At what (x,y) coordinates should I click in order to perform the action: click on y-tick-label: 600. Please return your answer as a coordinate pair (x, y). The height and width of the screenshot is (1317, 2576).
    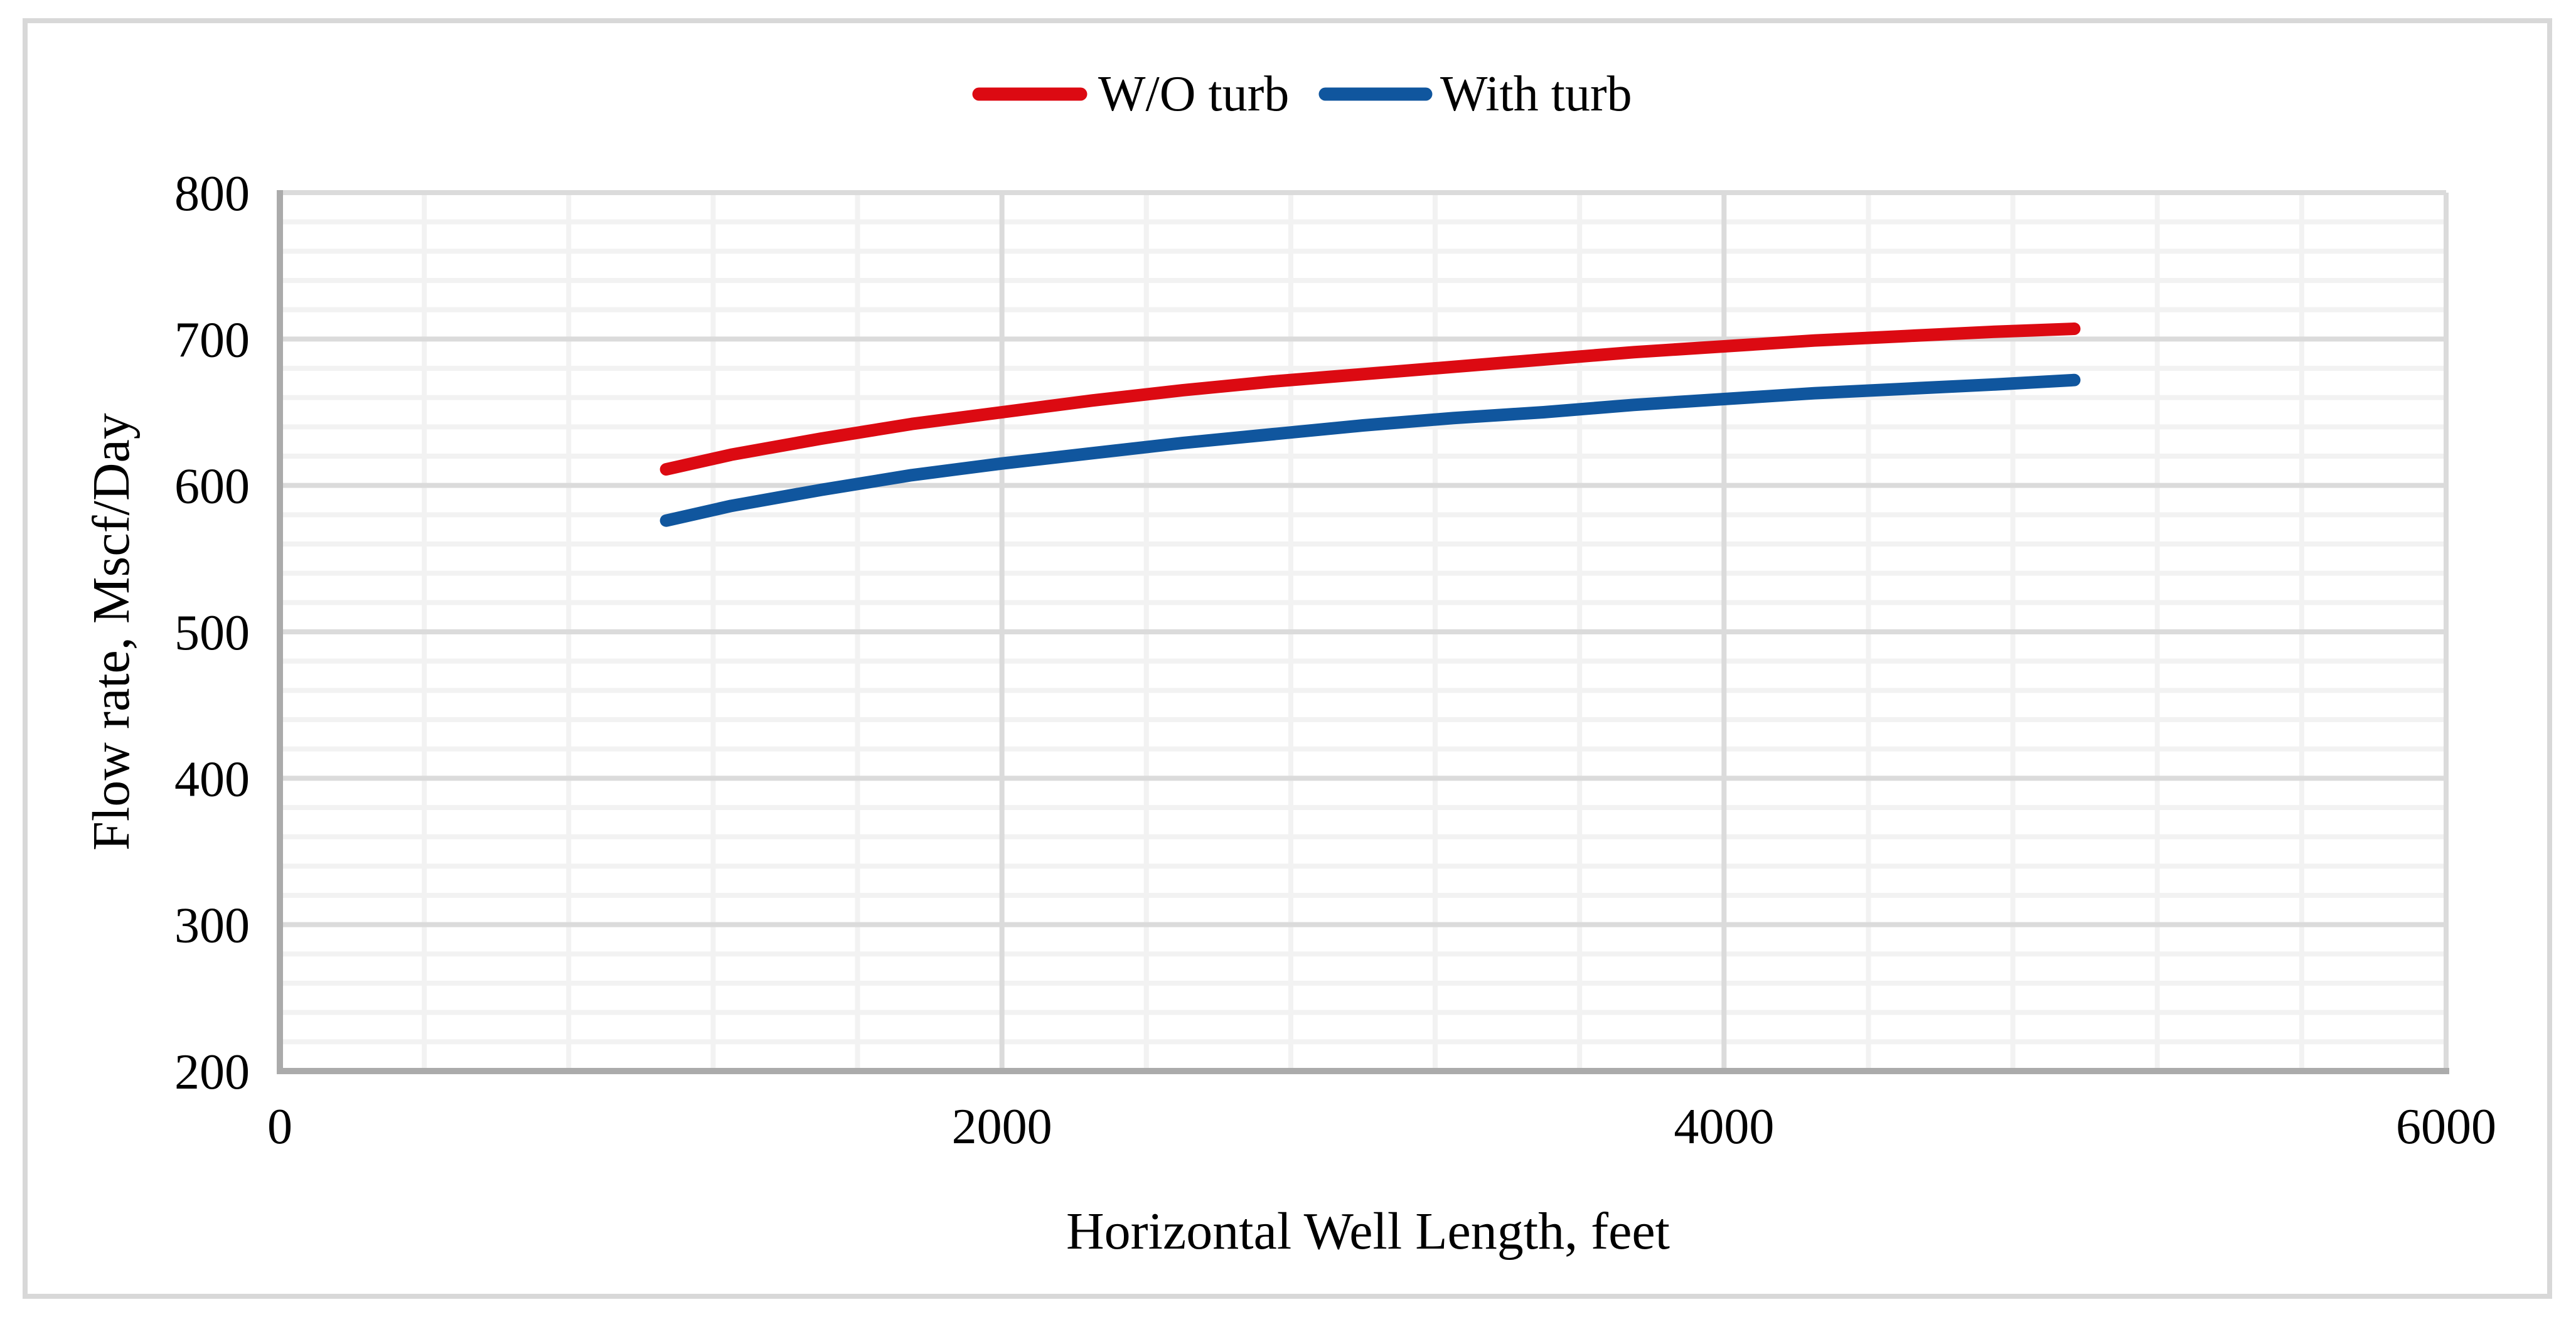
    Looking at the image, I should click on (212, 487).